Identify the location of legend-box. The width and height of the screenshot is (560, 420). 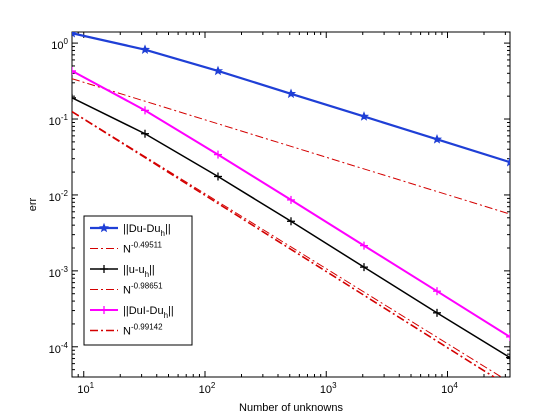
(138, 280).